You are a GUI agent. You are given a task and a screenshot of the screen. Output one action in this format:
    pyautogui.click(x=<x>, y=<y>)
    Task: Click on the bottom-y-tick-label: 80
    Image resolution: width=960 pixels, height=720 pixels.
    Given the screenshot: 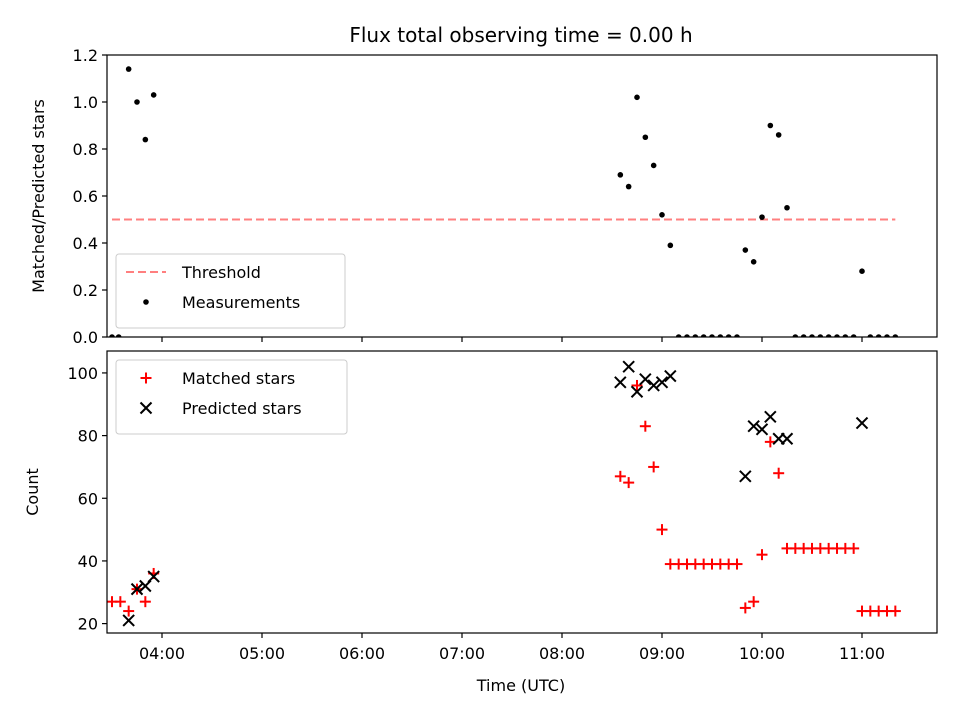 What is the action you would take?
    pyautogui.click(x=88, y=436)
    